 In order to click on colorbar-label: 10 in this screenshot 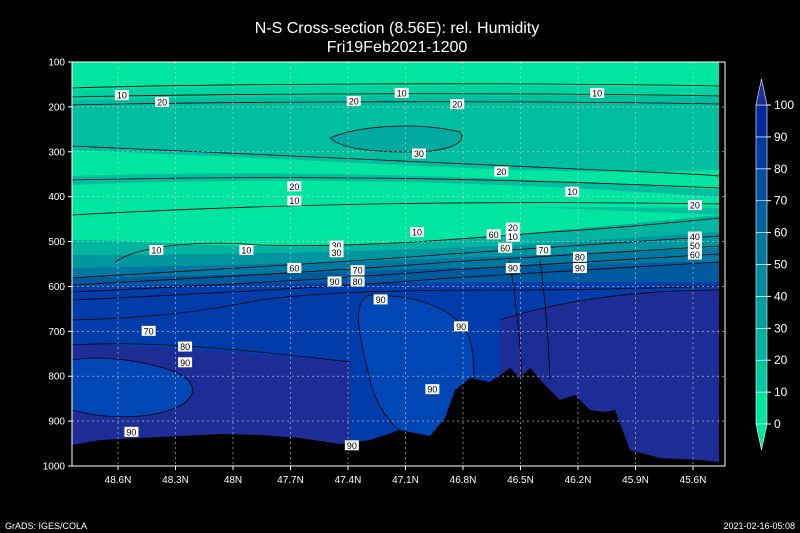, I will do `click(781, 392)`.